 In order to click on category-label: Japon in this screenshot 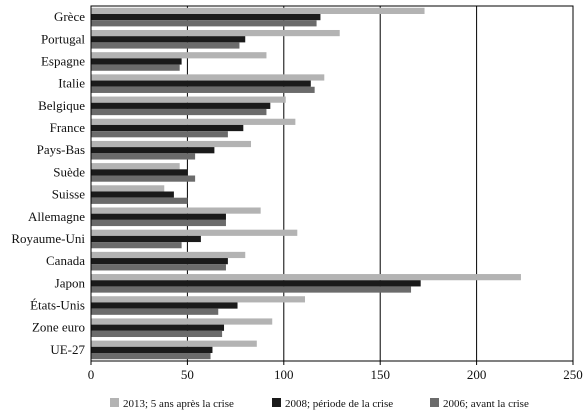, I will do `click(70, 282)`.